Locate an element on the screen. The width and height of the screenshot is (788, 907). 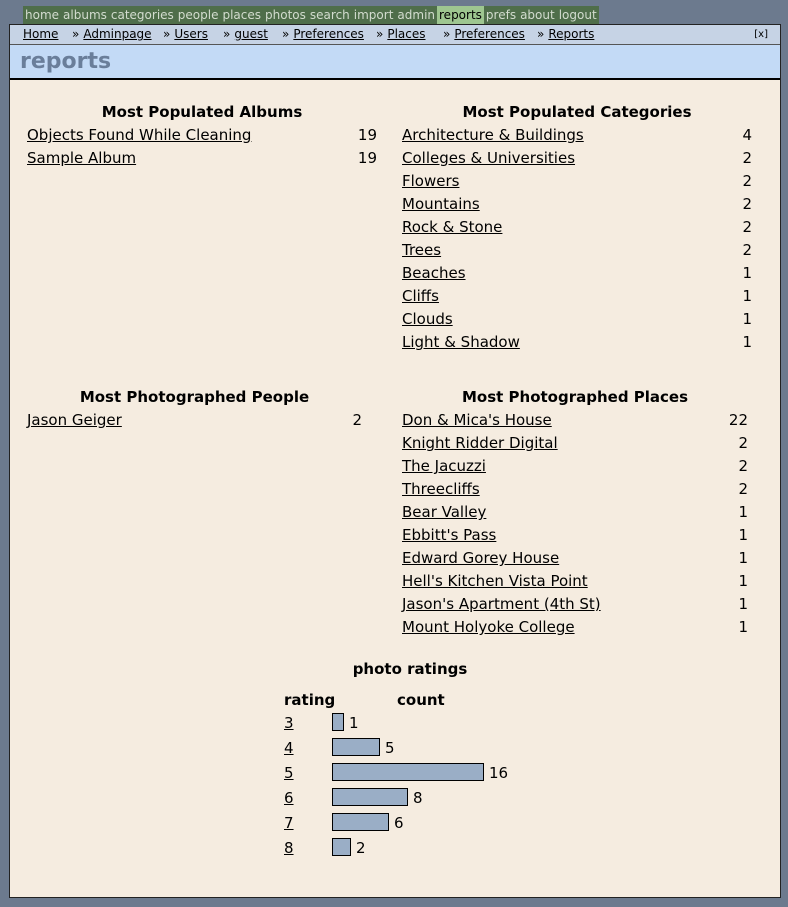
categories-item-link: Clouds is located at coordinates (427, 319).